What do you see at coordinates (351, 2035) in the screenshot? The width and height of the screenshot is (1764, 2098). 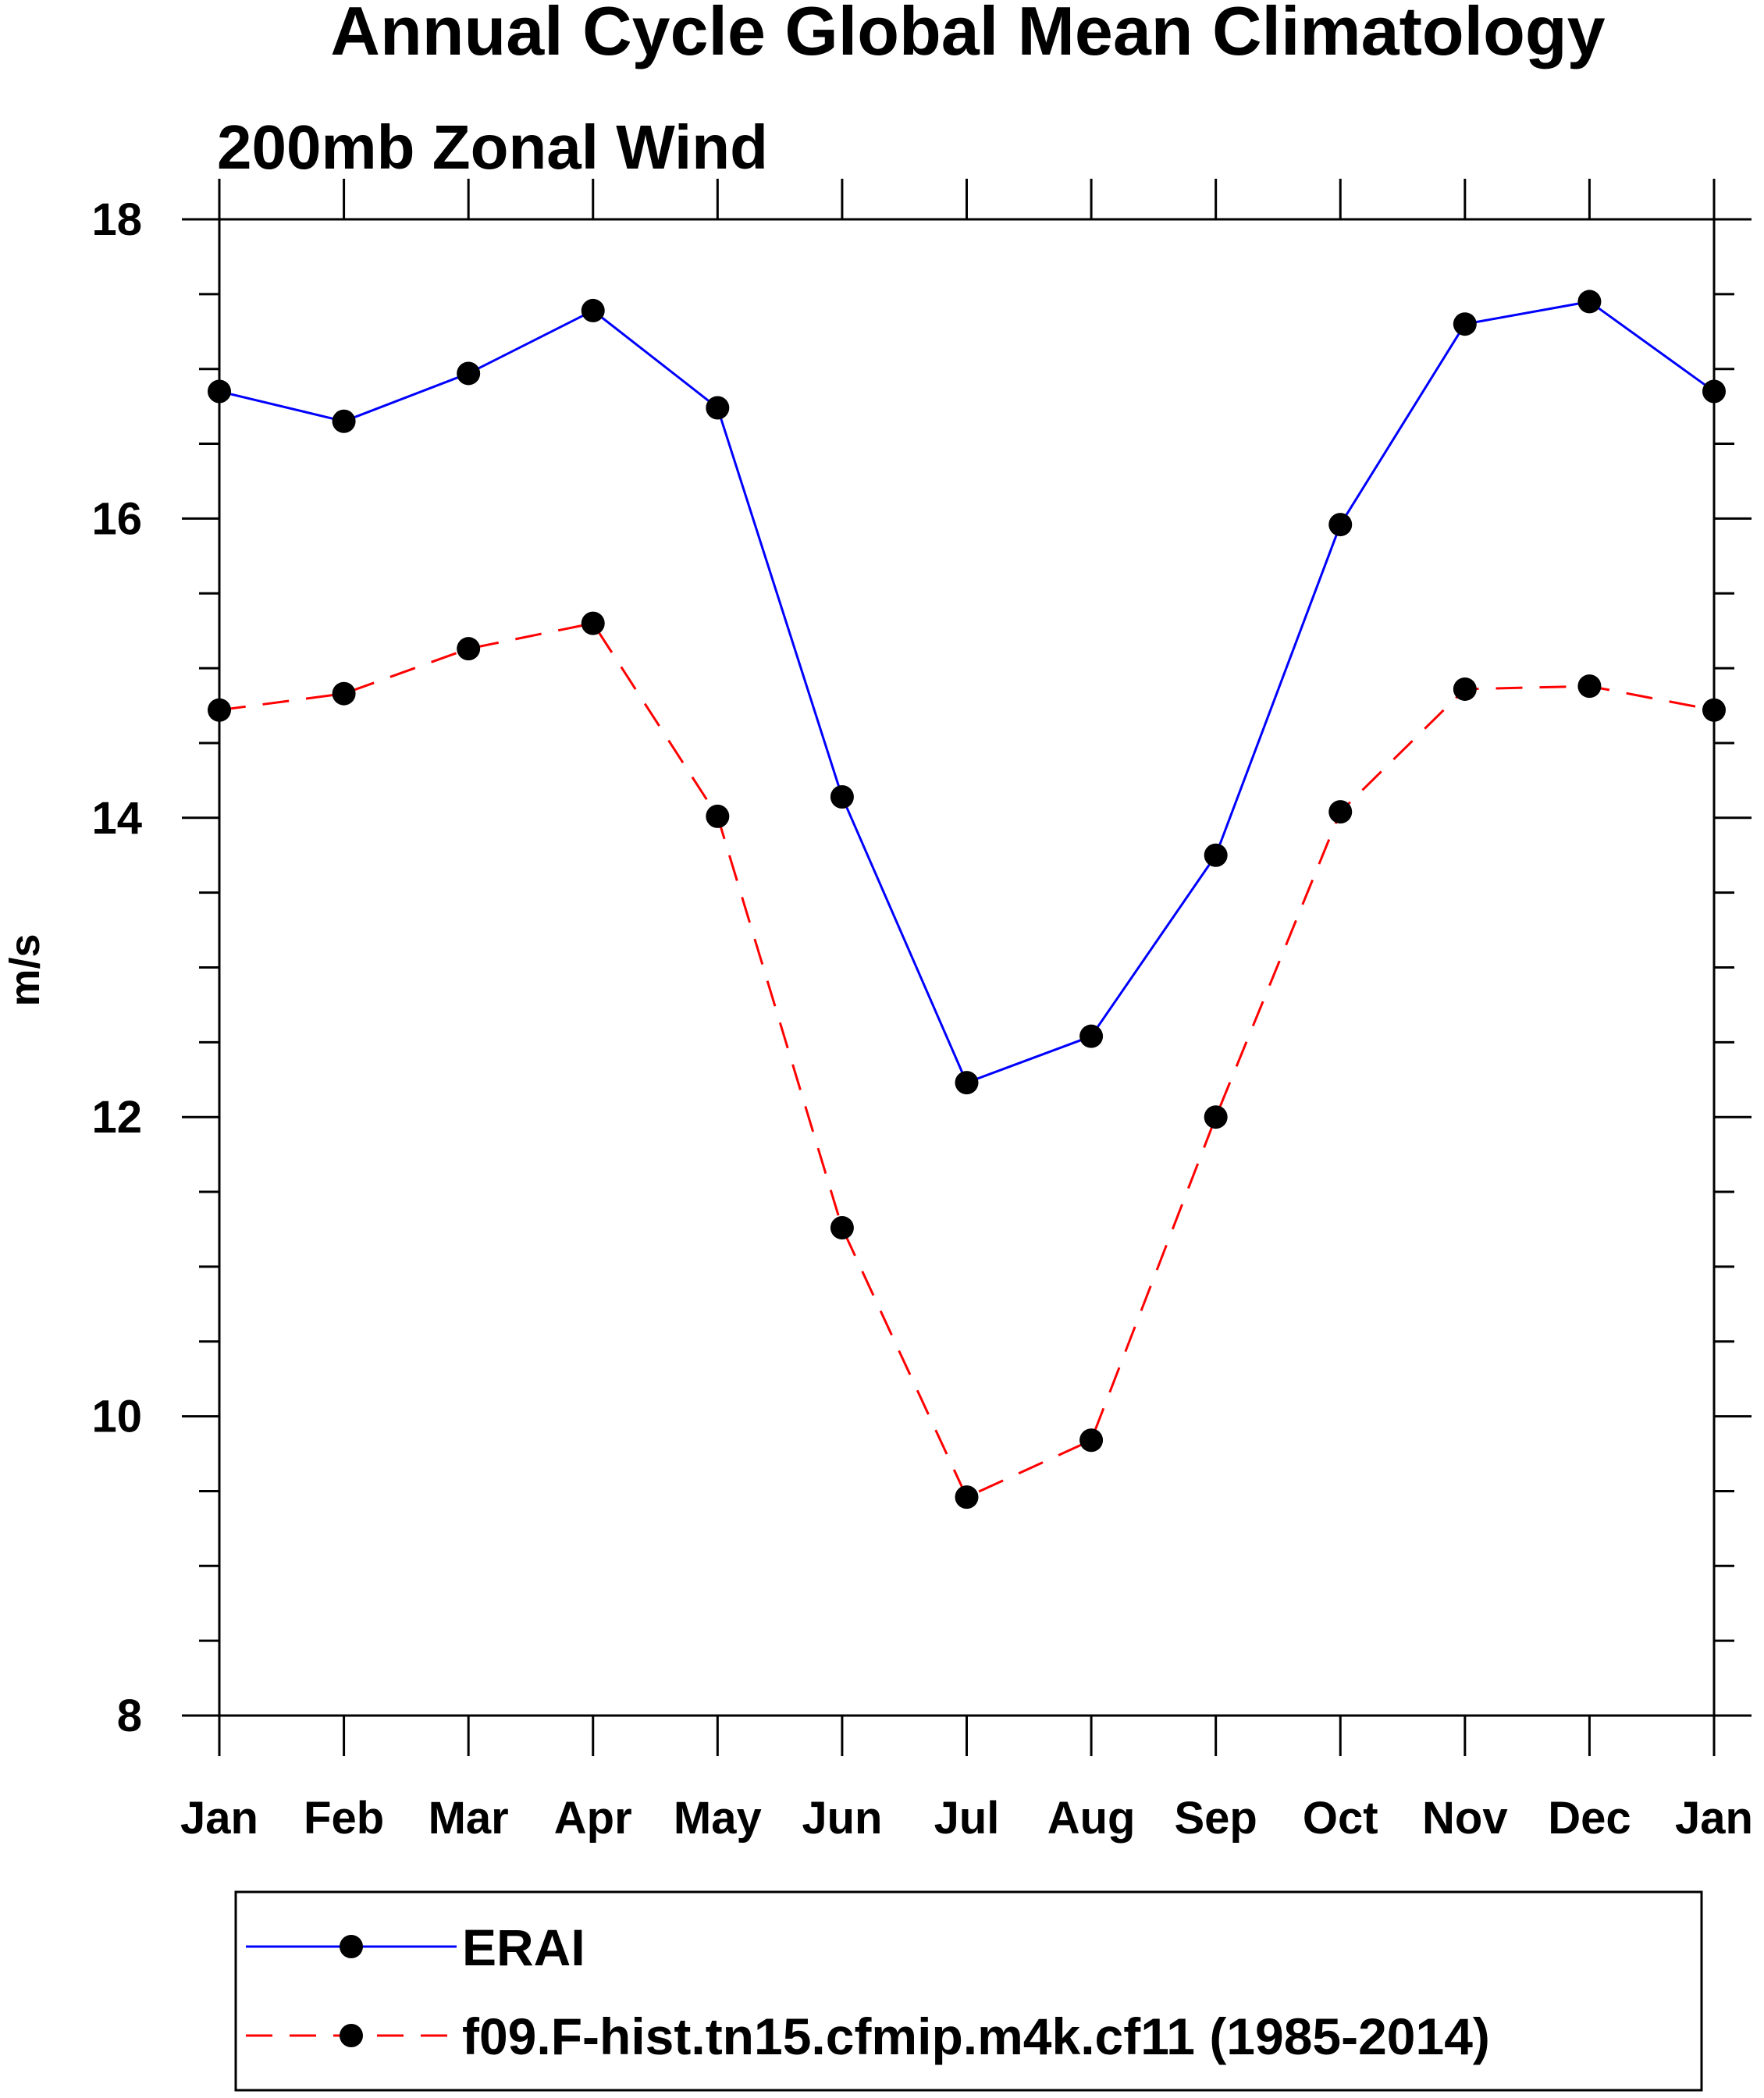 I see `legend-marker-model` at bounding box center [351, 2035].